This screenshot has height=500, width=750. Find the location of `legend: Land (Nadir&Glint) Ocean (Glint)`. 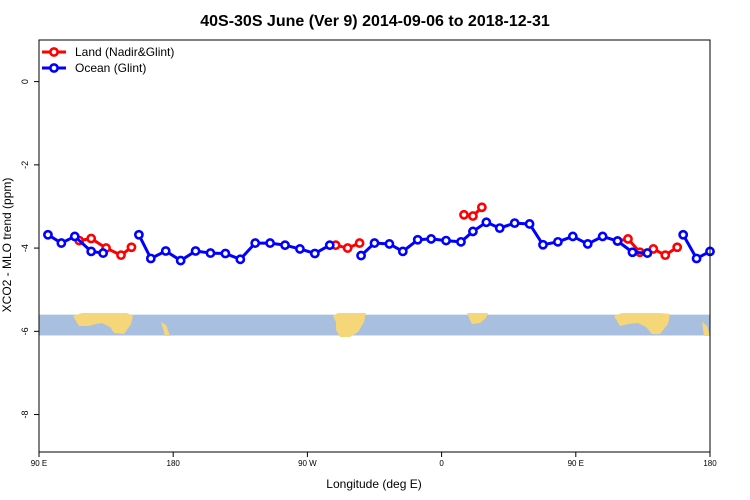

legend: Land (Nadir&Glint) Ocean (Glint) is located at coordinates (108, 60).